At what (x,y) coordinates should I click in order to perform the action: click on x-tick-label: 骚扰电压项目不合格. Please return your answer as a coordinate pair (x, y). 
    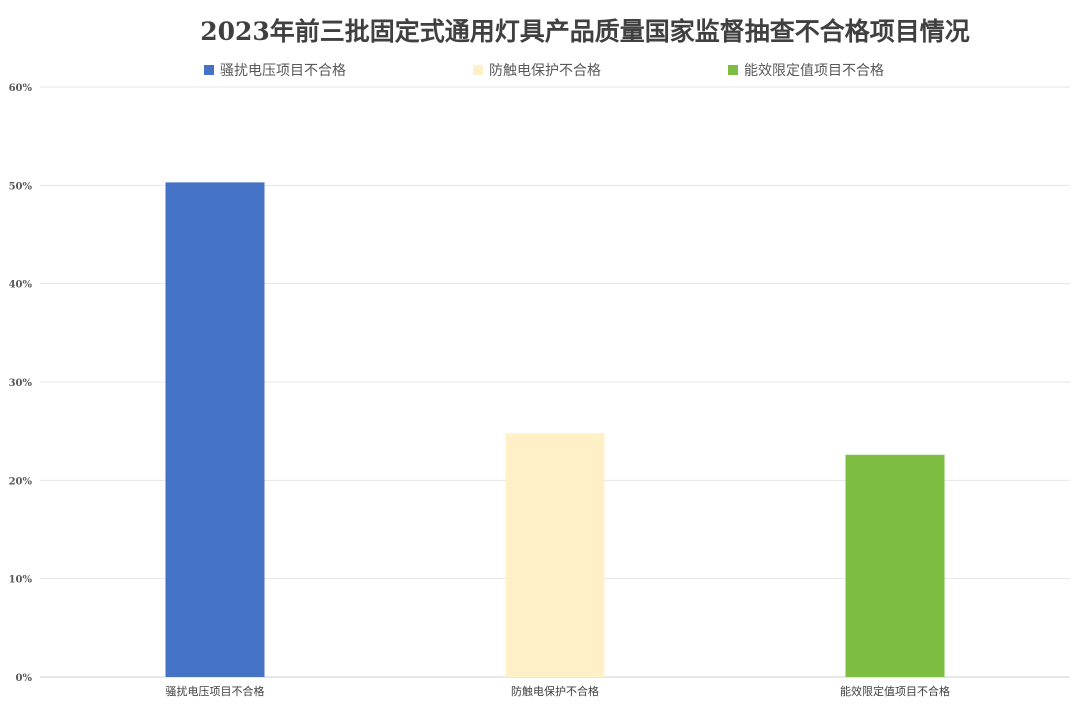
    Looking at the image, I should click on (215, 691).